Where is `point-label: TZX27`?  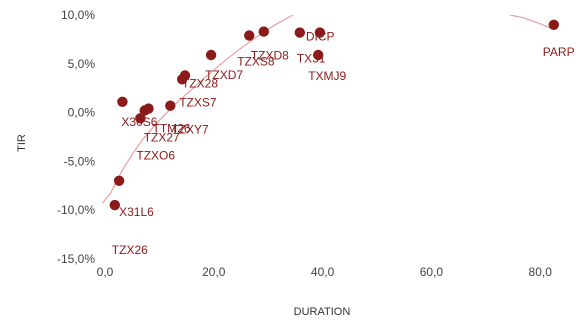 point-label: TZX27 is located at coordinates (162, 138).